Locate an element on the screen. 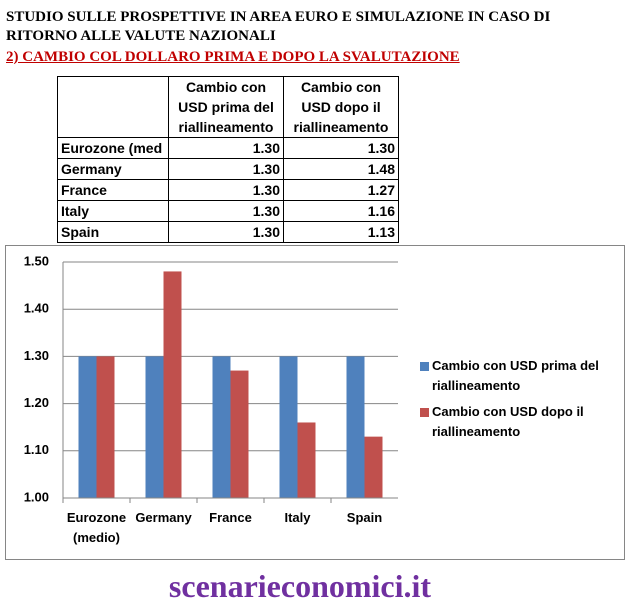 The height and width of the screenshot is (616, 632). x-tick-label-box: Spain is located at coordinates (364, 517).